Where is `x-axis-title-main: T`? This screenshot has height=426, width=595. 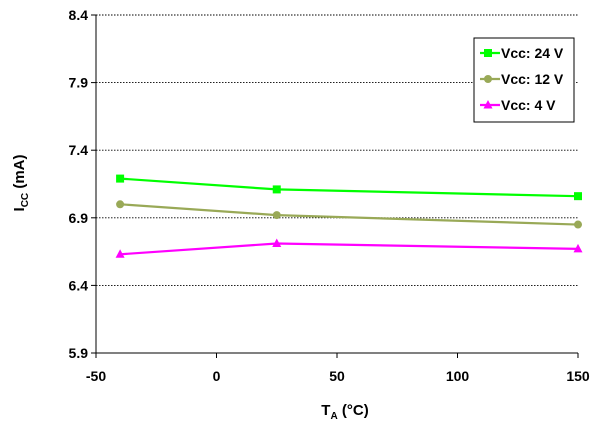 x-axis-title-main: T is located at coordinates (325, 410).